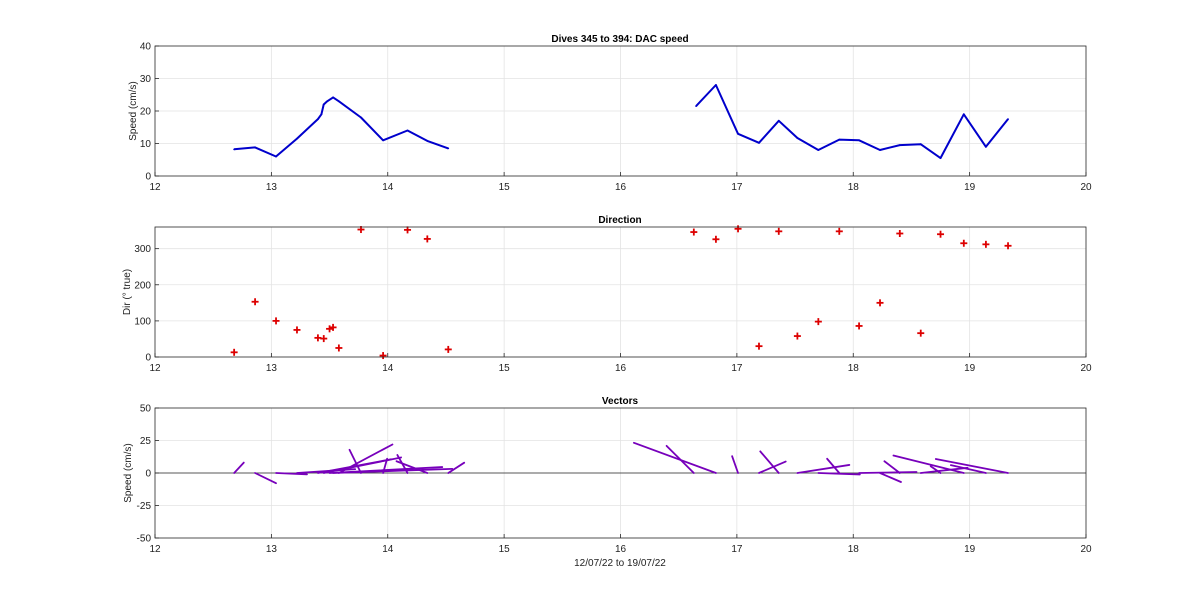 This screenshot has height=605, width=1200. I want to click on direction-ytick-label: 200, so click(142, 285).